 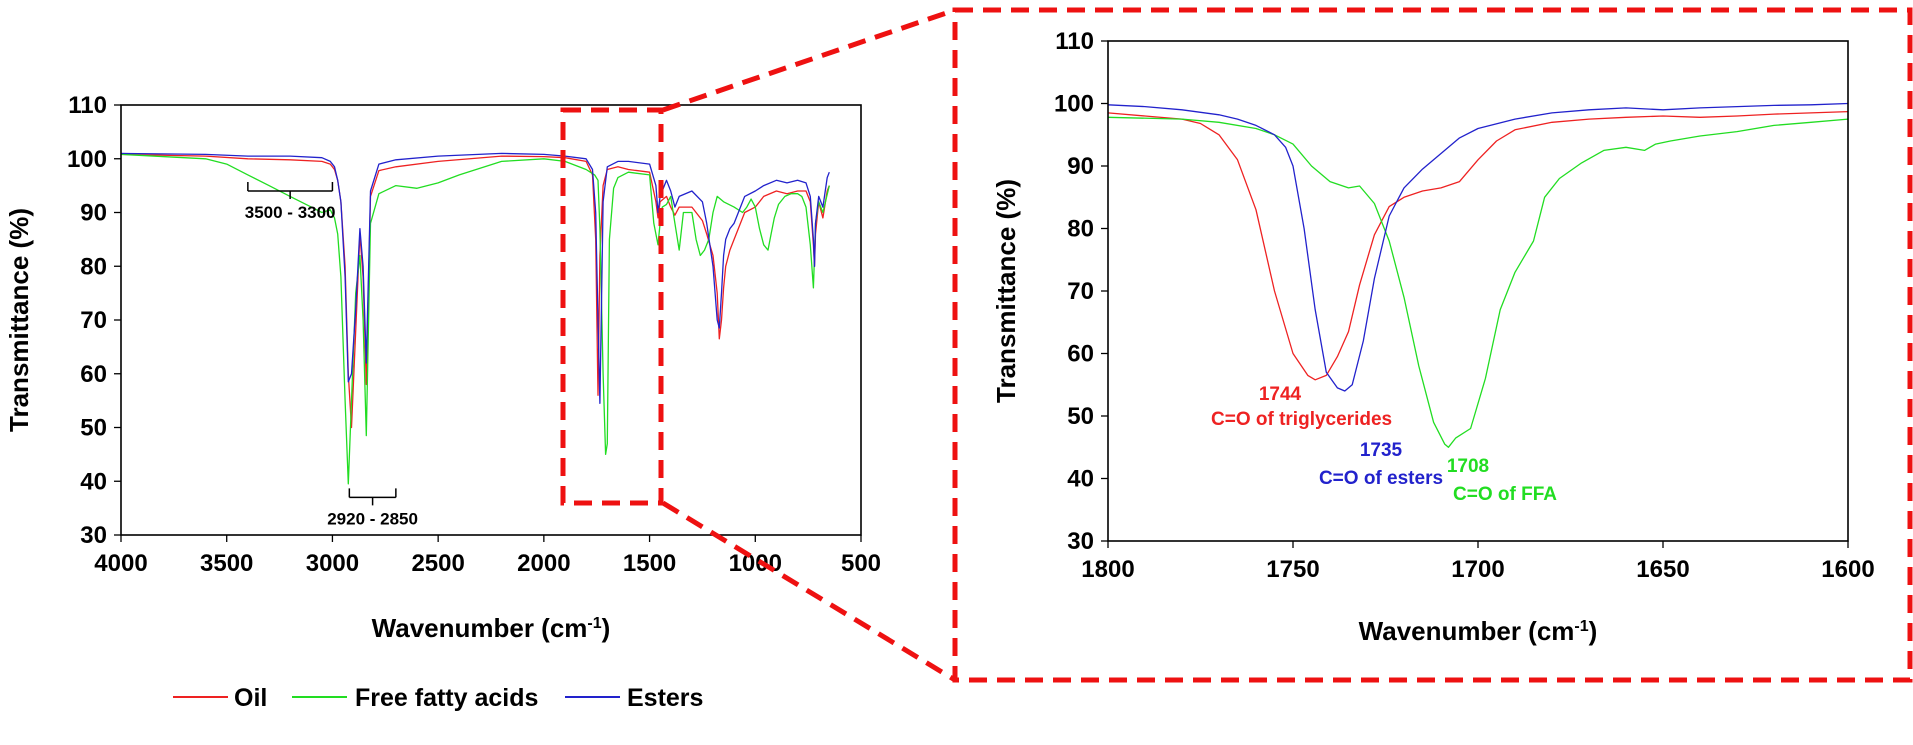 What do you see at coordinates (1074, 104) in the screenshot?
I see `right-y-tick-label: 100` at bounding box center [1074, 104].